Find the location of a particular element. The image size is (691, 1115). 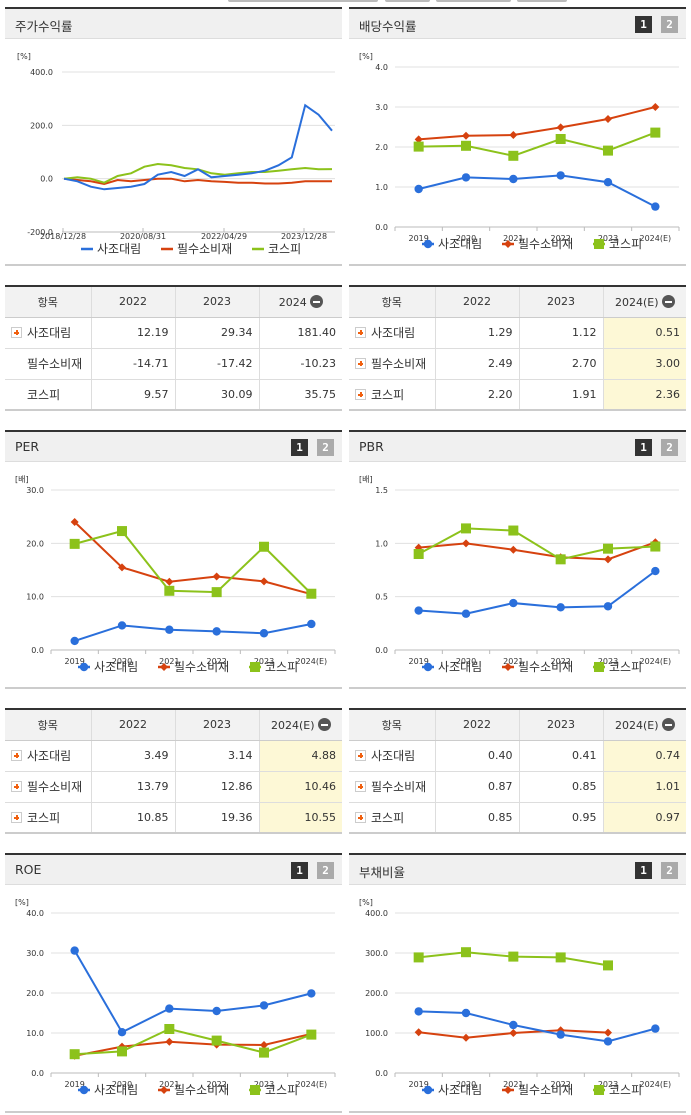

y-tick-label: 30.0 is located at coordinates (35, 490).